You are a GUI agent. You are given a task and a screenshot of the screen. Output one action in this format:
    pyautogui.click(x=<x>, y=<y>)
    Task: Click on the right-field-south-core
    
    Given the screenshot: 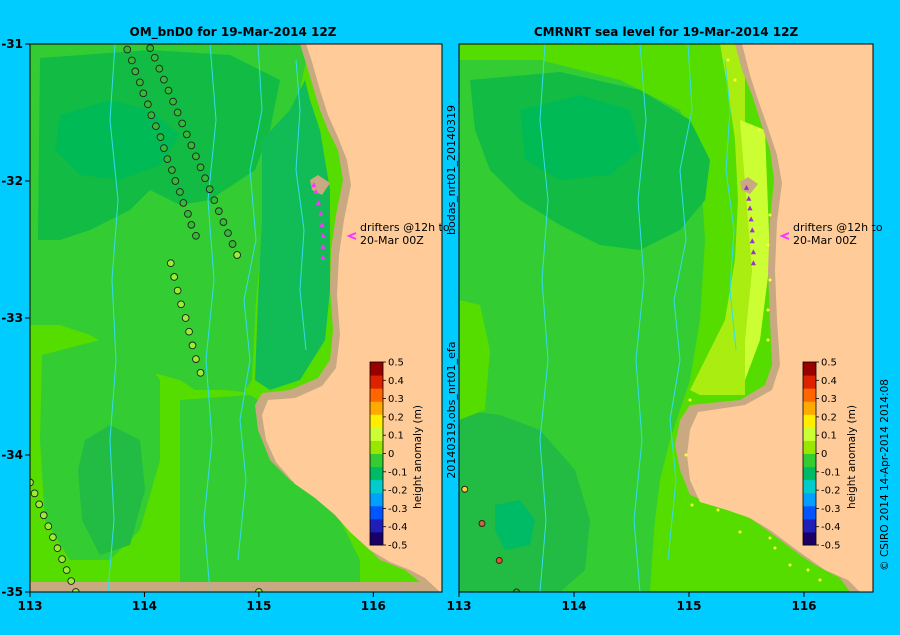 What is the action you would take?
    pyautogui.click(x=515, y=525)
    